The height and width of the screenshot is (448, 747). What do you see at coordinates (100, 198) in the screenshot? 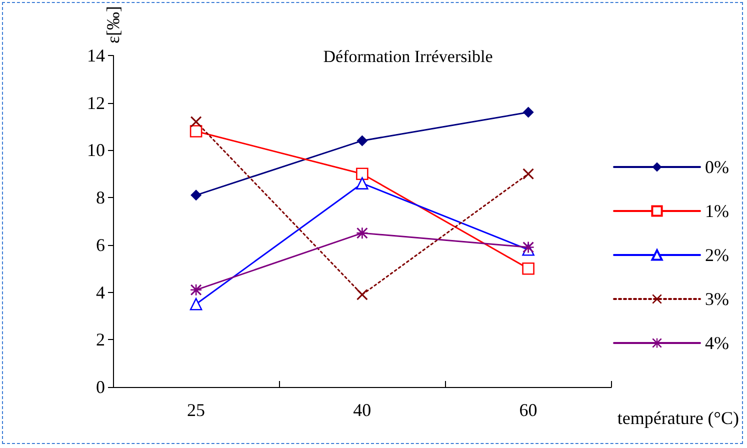
I see `y-tick-label: 8` at bounding box center [100, 198].